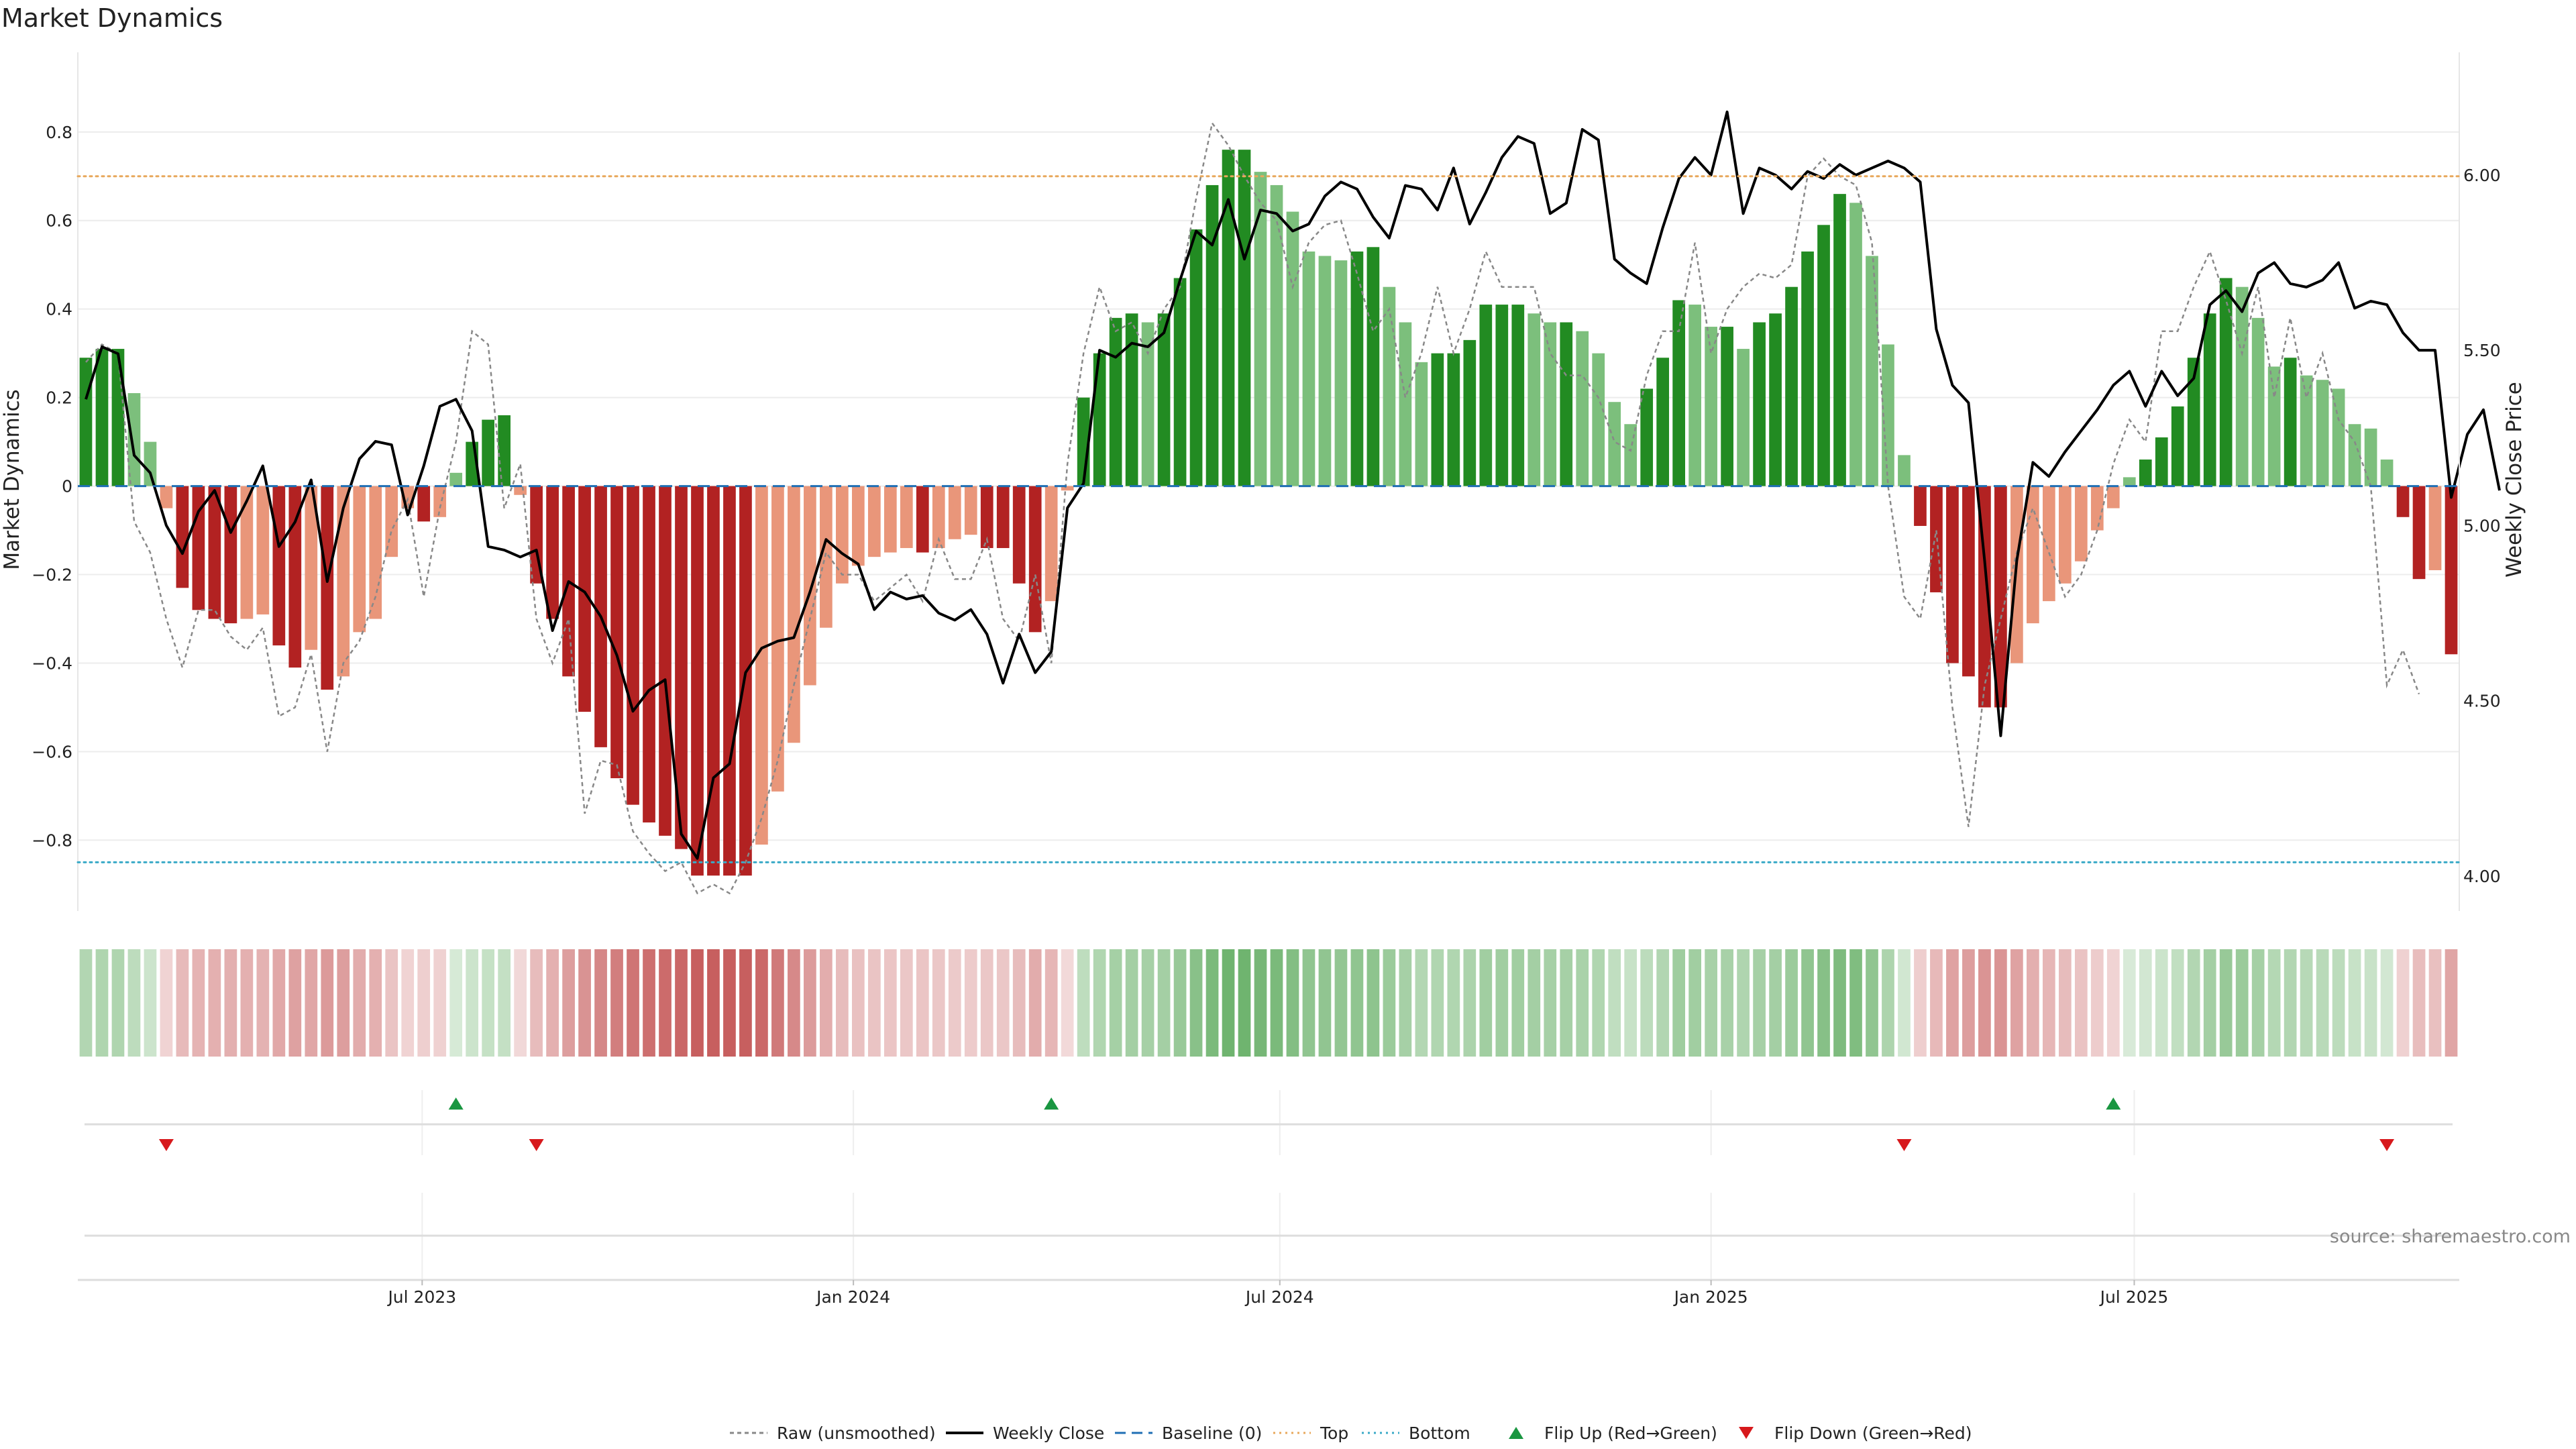  I want to click on x-tick-label: Jul 2023, so click(421, 1297).